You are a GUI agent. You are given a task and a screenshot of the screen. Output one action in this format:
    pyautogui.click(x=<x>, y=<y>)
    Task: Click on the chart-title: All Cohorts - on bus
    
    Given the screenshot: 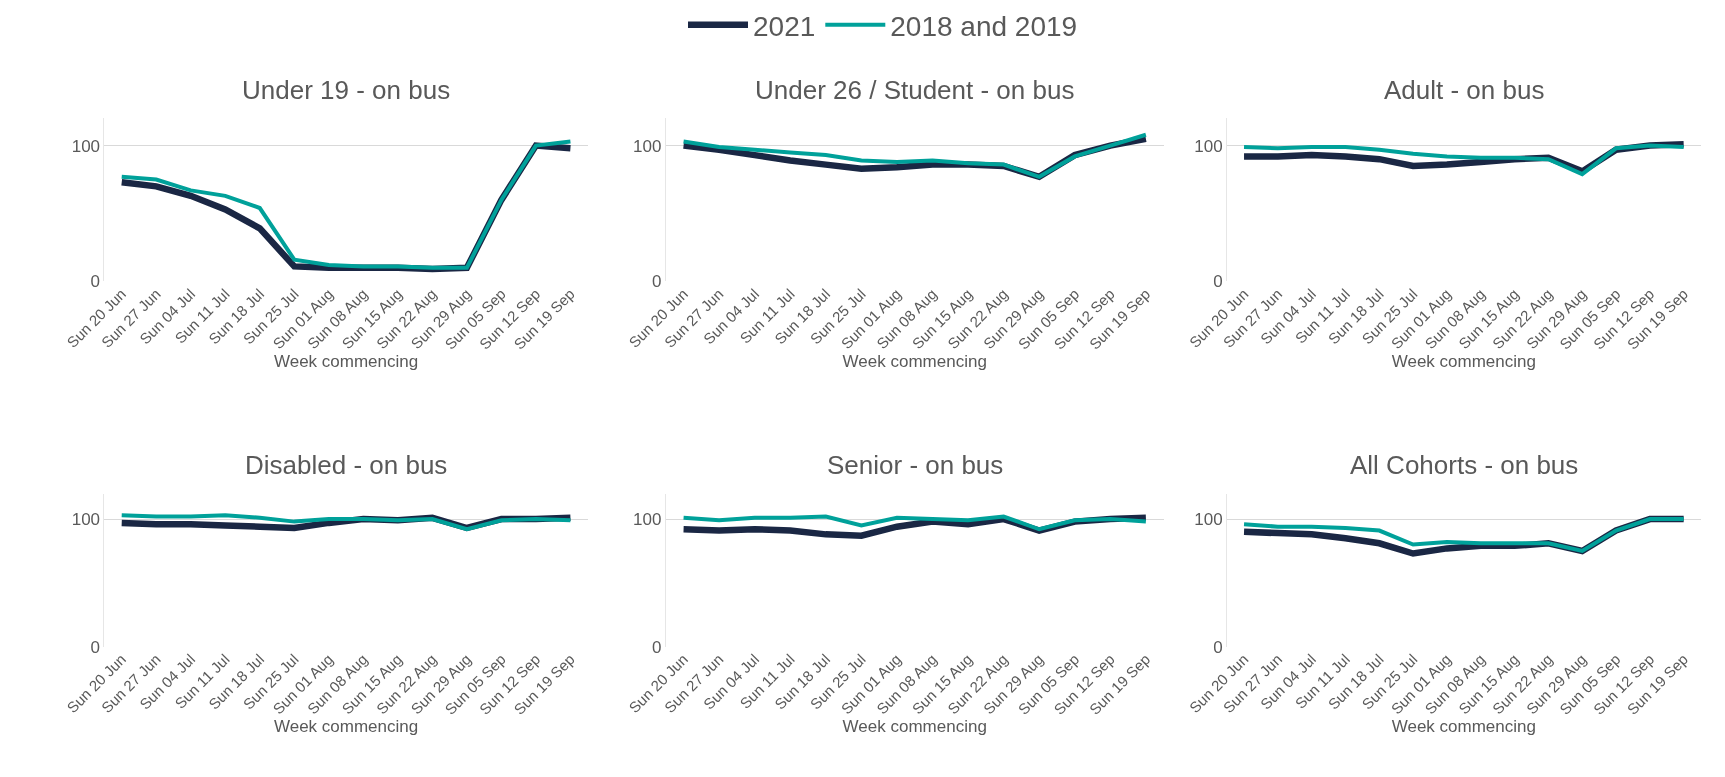 What is the action you would take?
    pyautogui.click(x=1464, y=465)
    